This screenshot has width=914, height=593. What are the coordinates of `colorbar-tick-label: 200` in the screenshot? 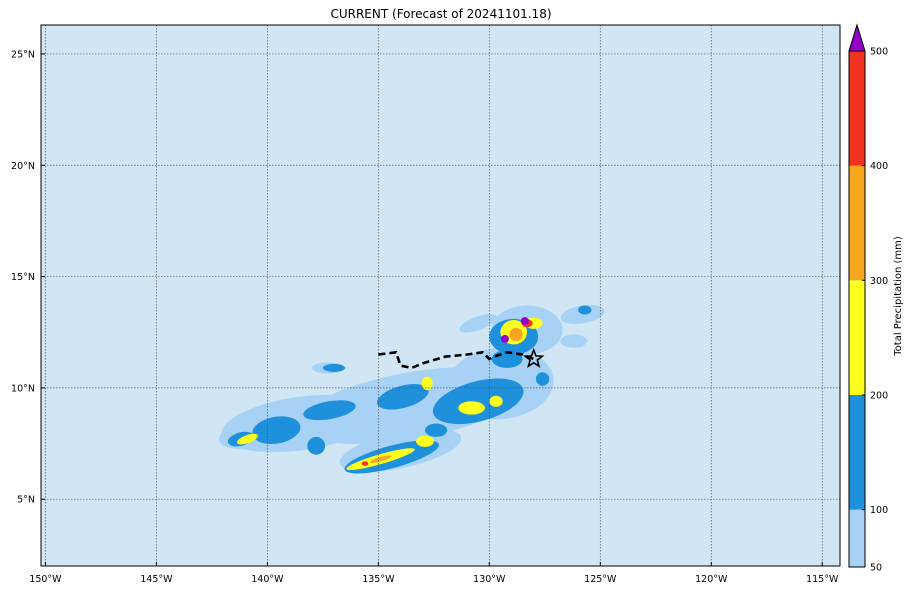 It's located at (879, 396).